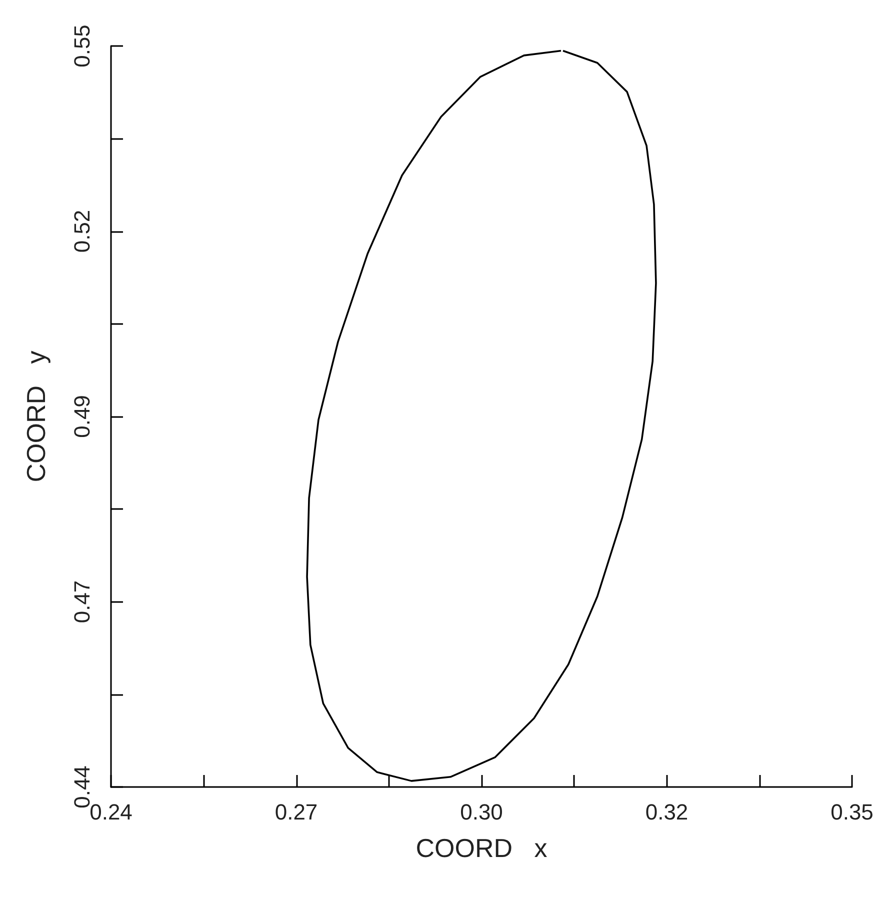 This screenshot has width=896, height=898. I want to click on x-tick-label: 0.32, so click(666, 812).